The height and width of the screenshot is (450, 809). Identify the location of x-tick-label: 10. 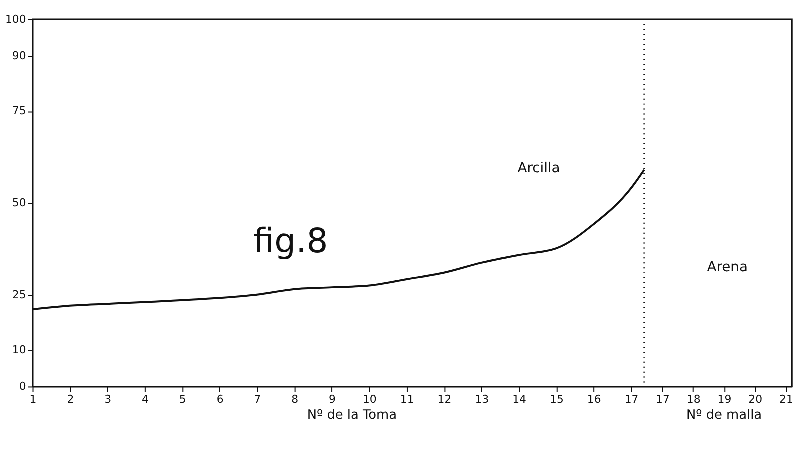
(369, 399).